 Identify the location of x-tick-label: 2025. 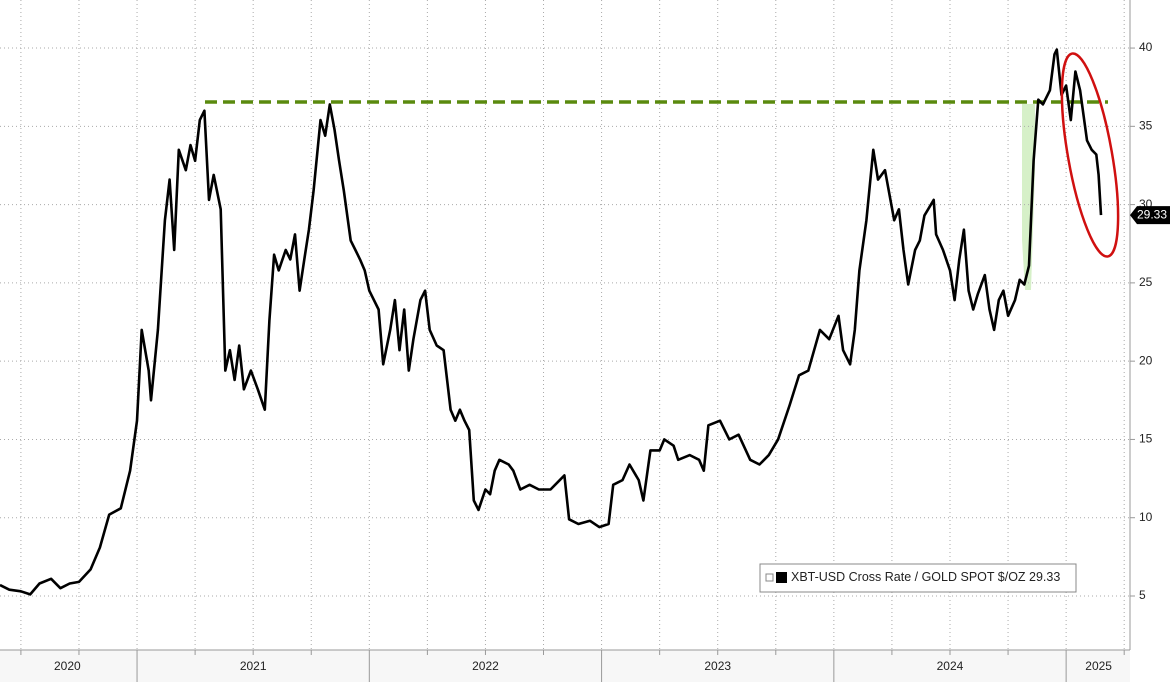
(1098, 666).